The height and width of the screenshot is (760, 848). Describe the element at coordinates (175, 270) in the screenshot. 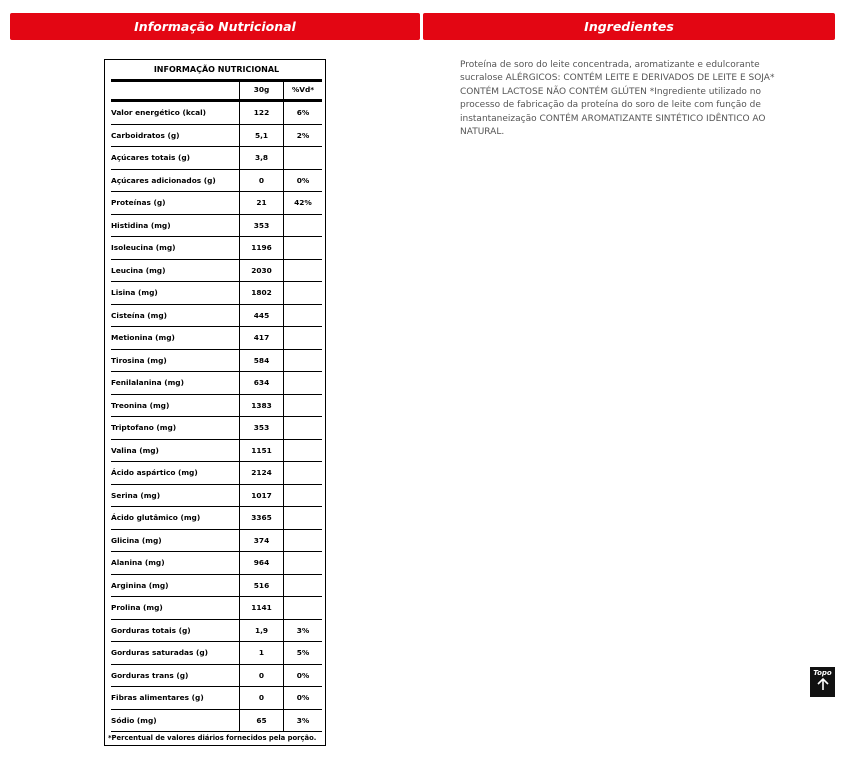

I see `label-cell: Leucina (mg)` at that location.